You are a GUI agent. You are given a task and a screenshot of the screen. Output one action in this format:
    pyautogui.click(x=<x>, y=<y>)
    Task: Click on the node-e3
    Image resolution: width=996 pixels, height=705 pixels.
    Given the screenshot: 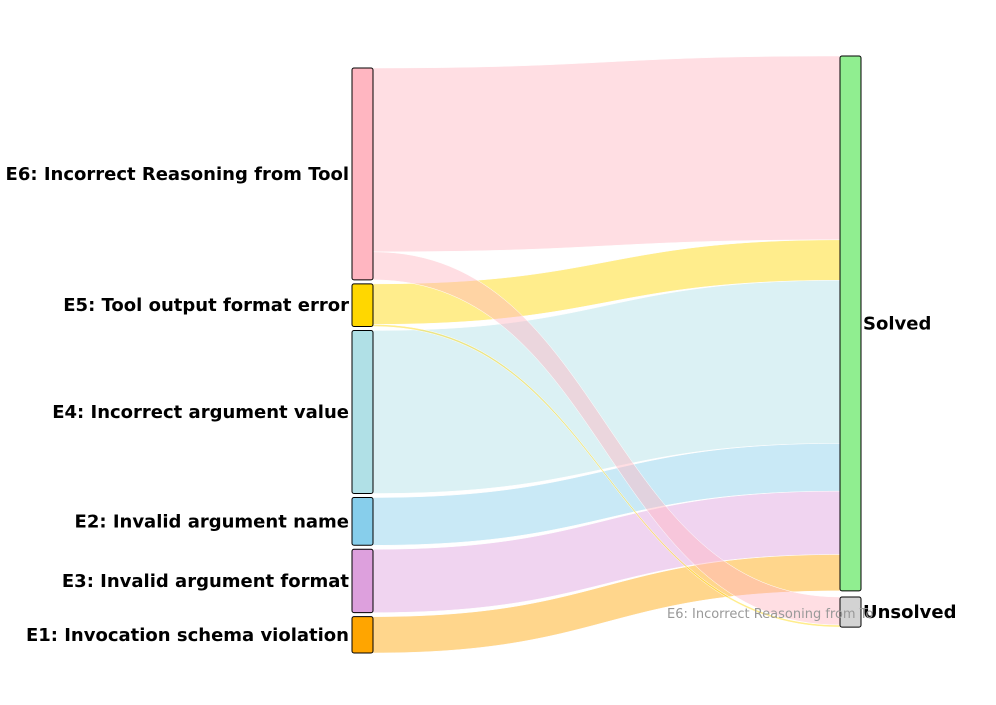 What is the action you would take?
    pyautogui.click(x=362, y=581)
    